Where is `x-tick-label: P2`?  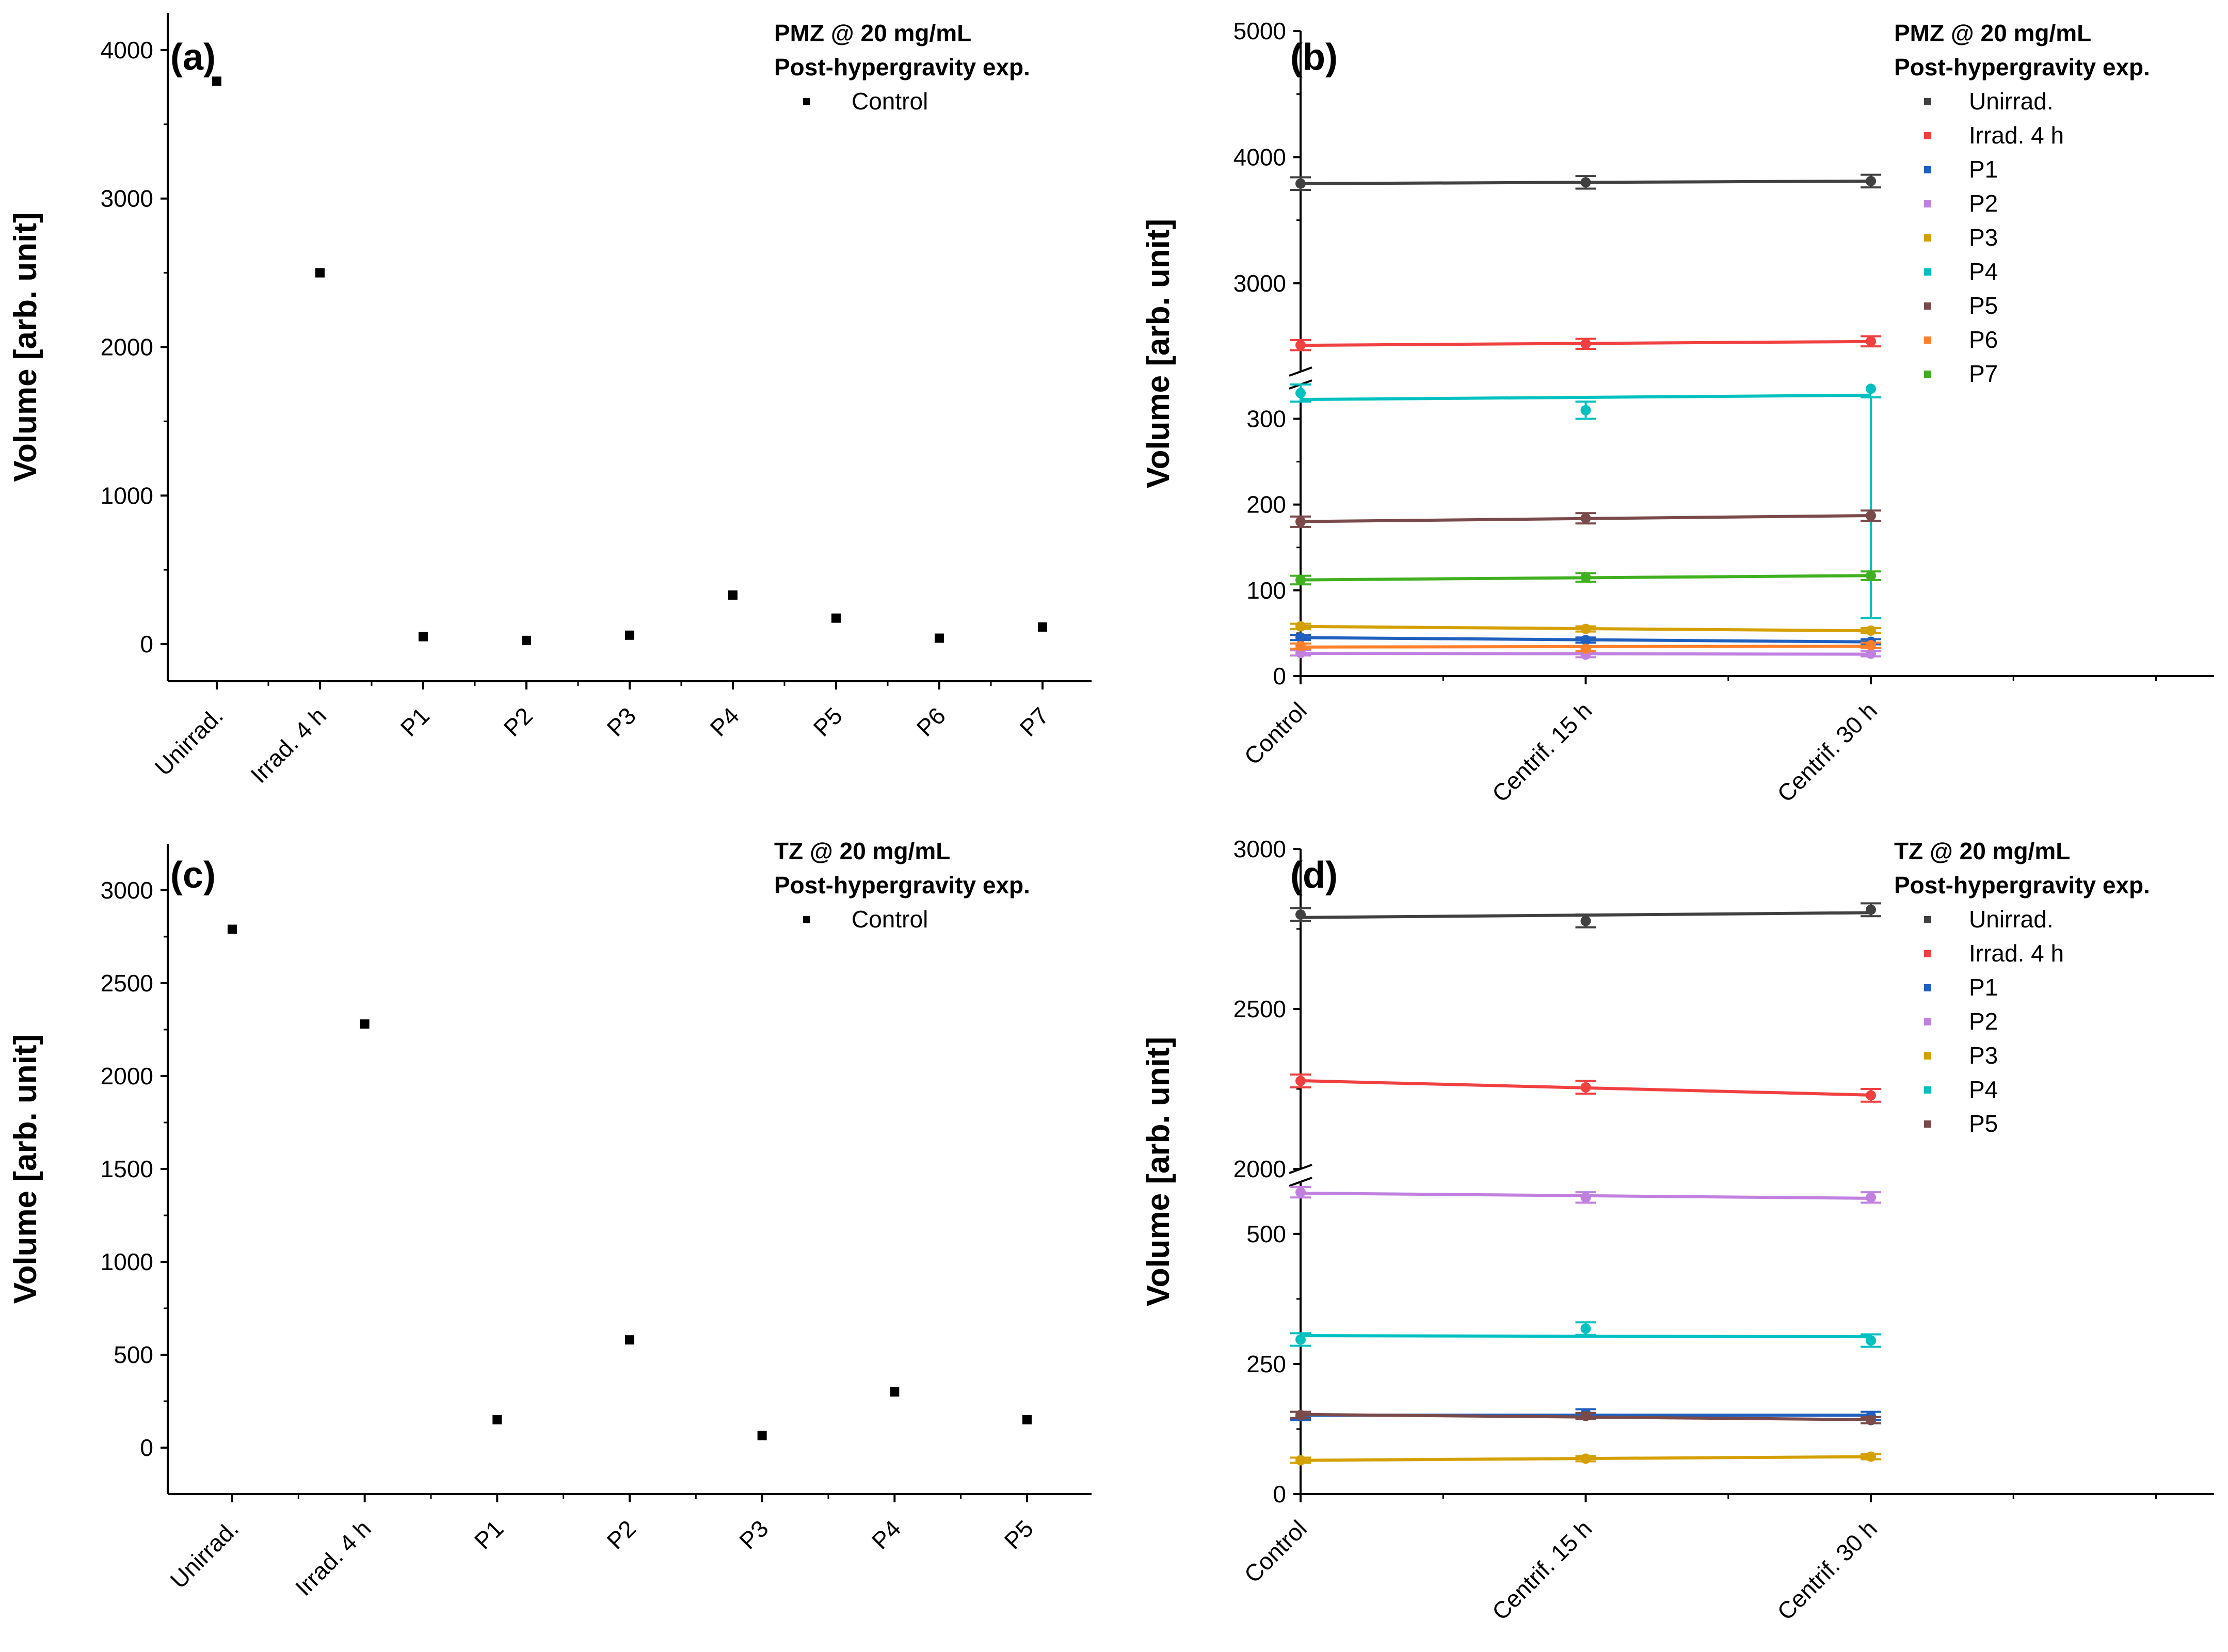 x-tick-label: P2 is located at coordinates (622, 1534).